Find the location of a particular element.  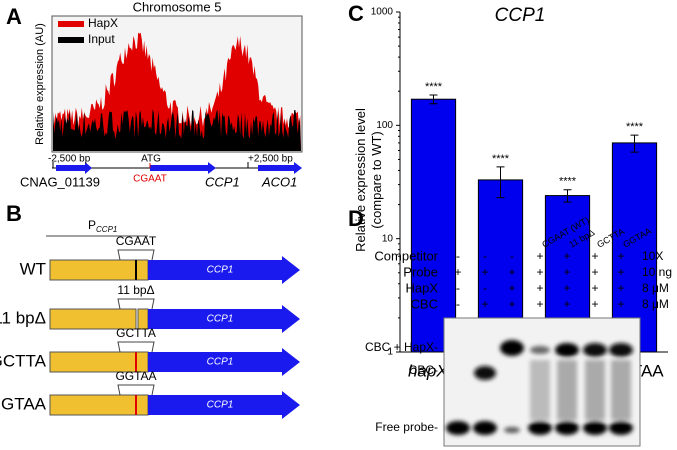

bar is located at coordinates (433, 225).